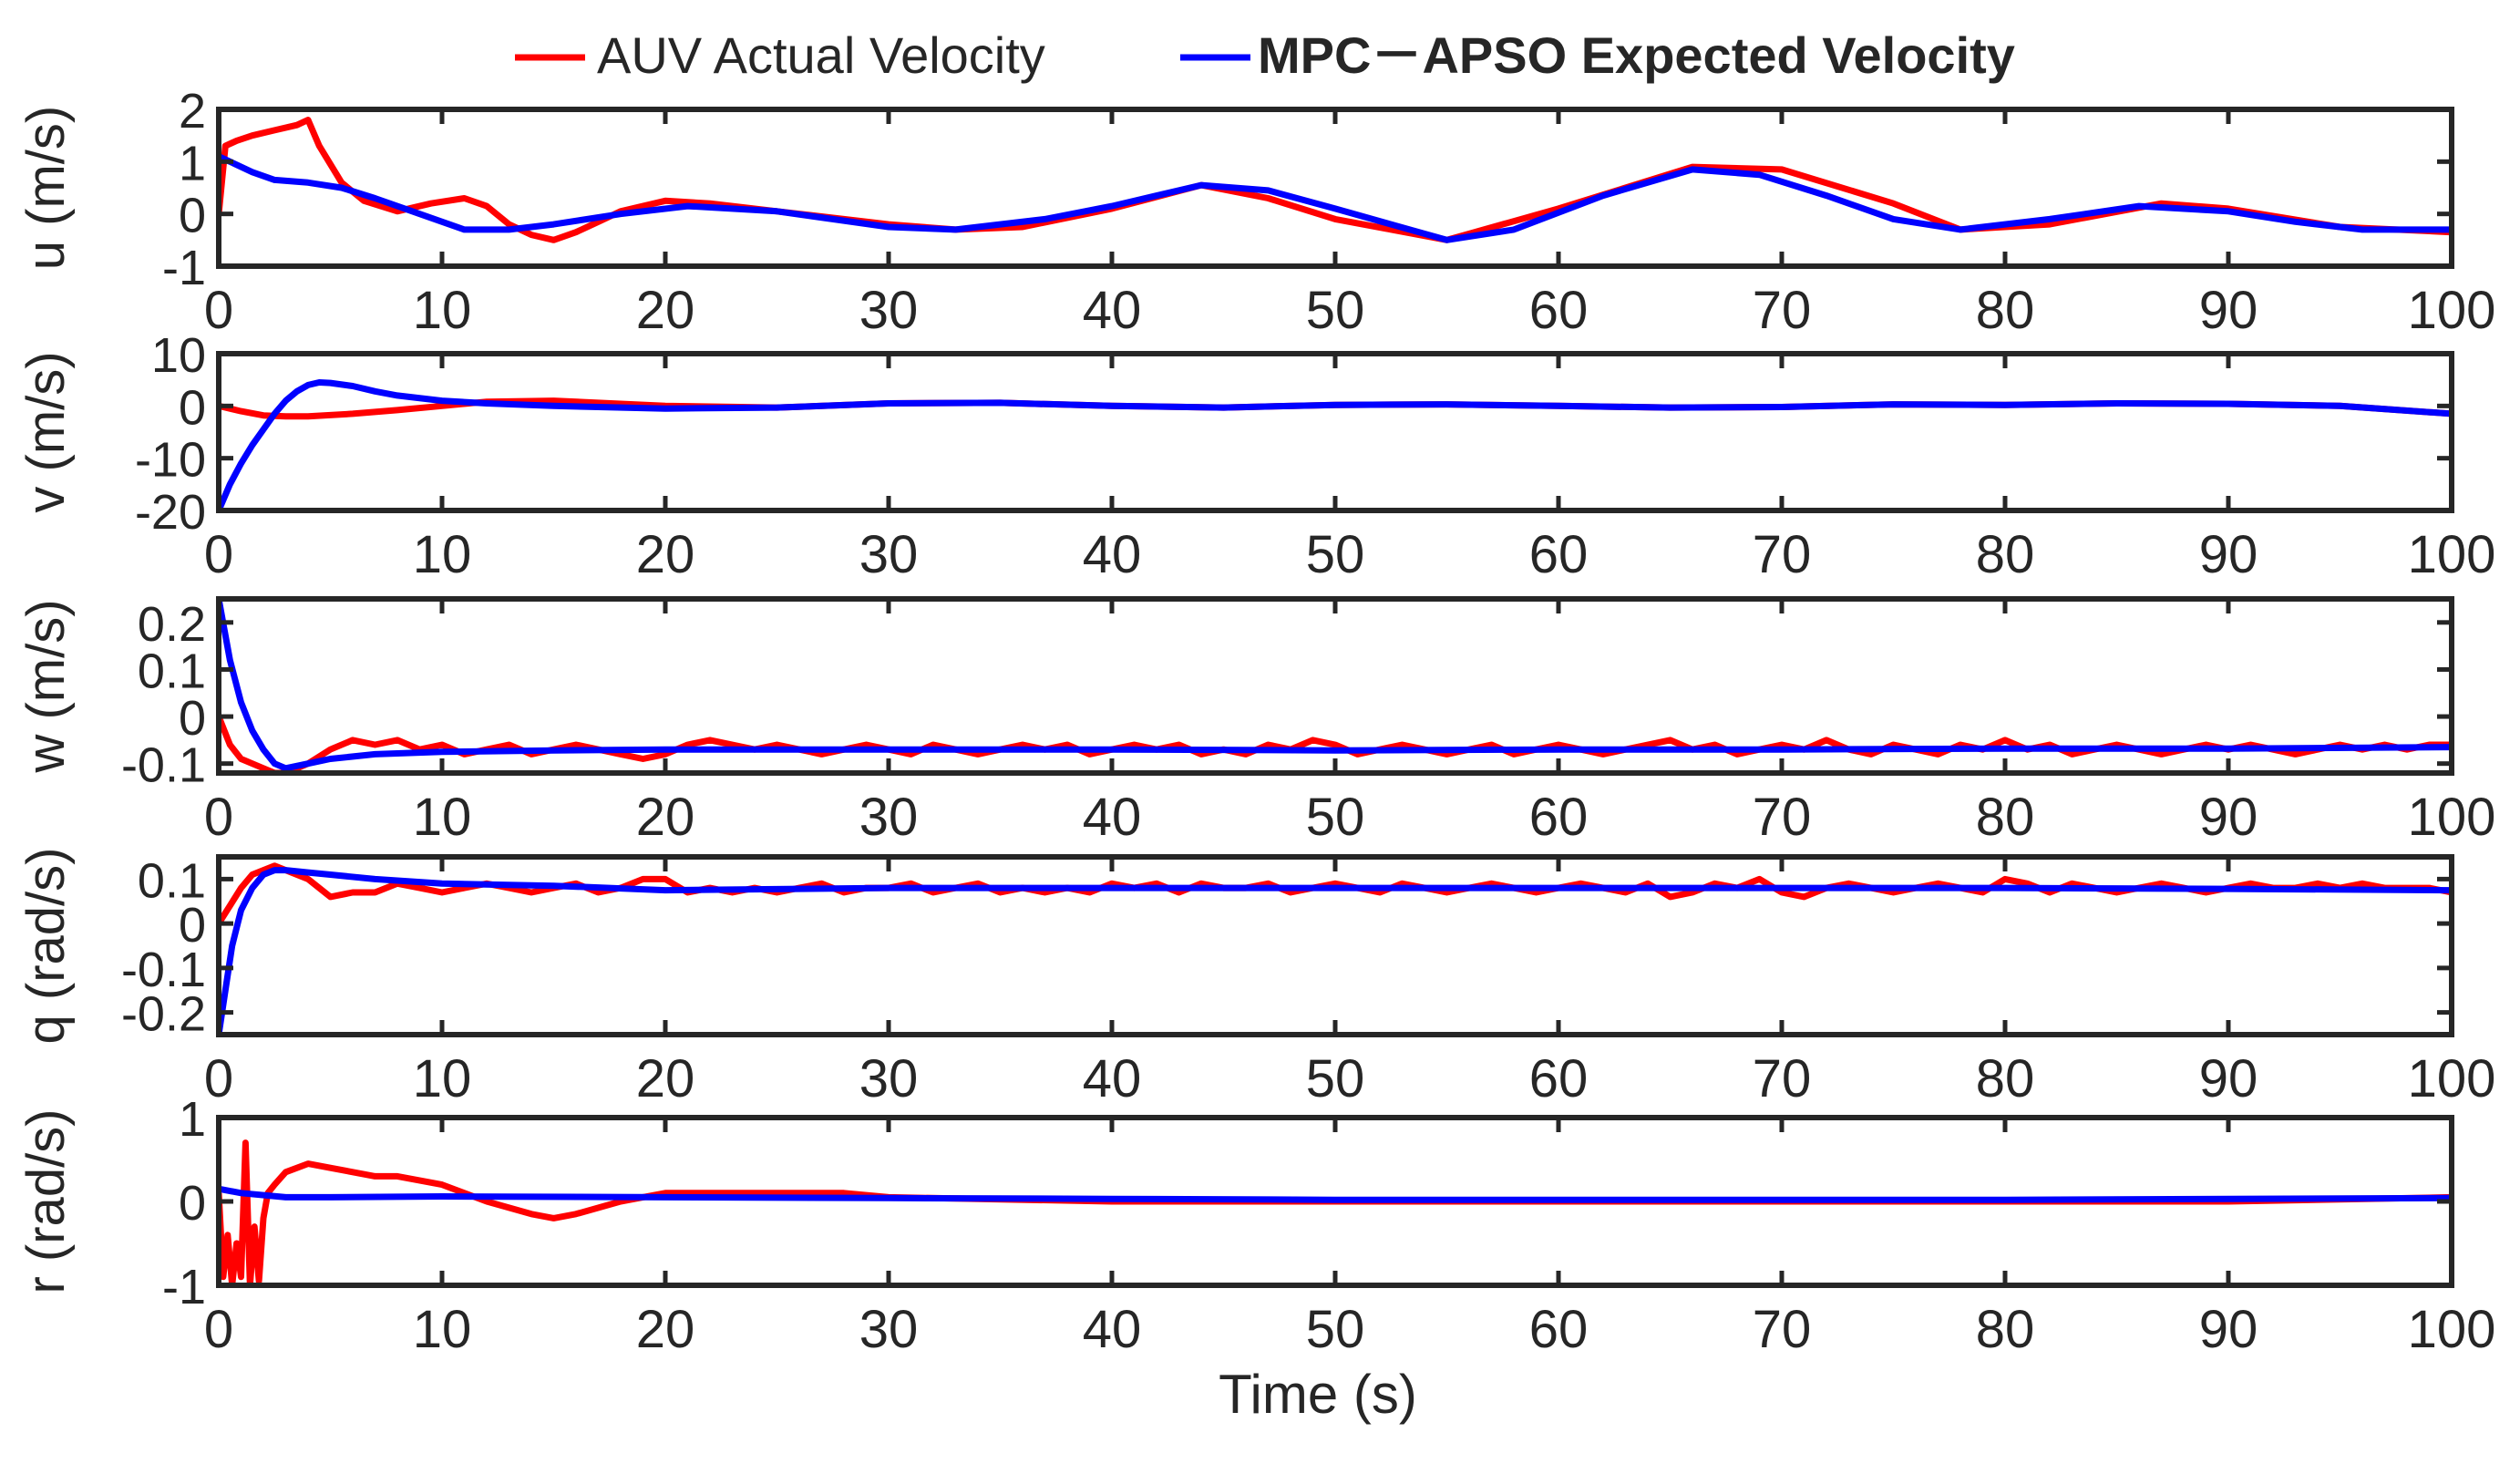 This screenshot has width=2520, height=1474. What do you see at coordinates (1318, 1394) in the screenshot?
I see `x-axis-label: Time (s)` at bounding box center [1318, 1394].